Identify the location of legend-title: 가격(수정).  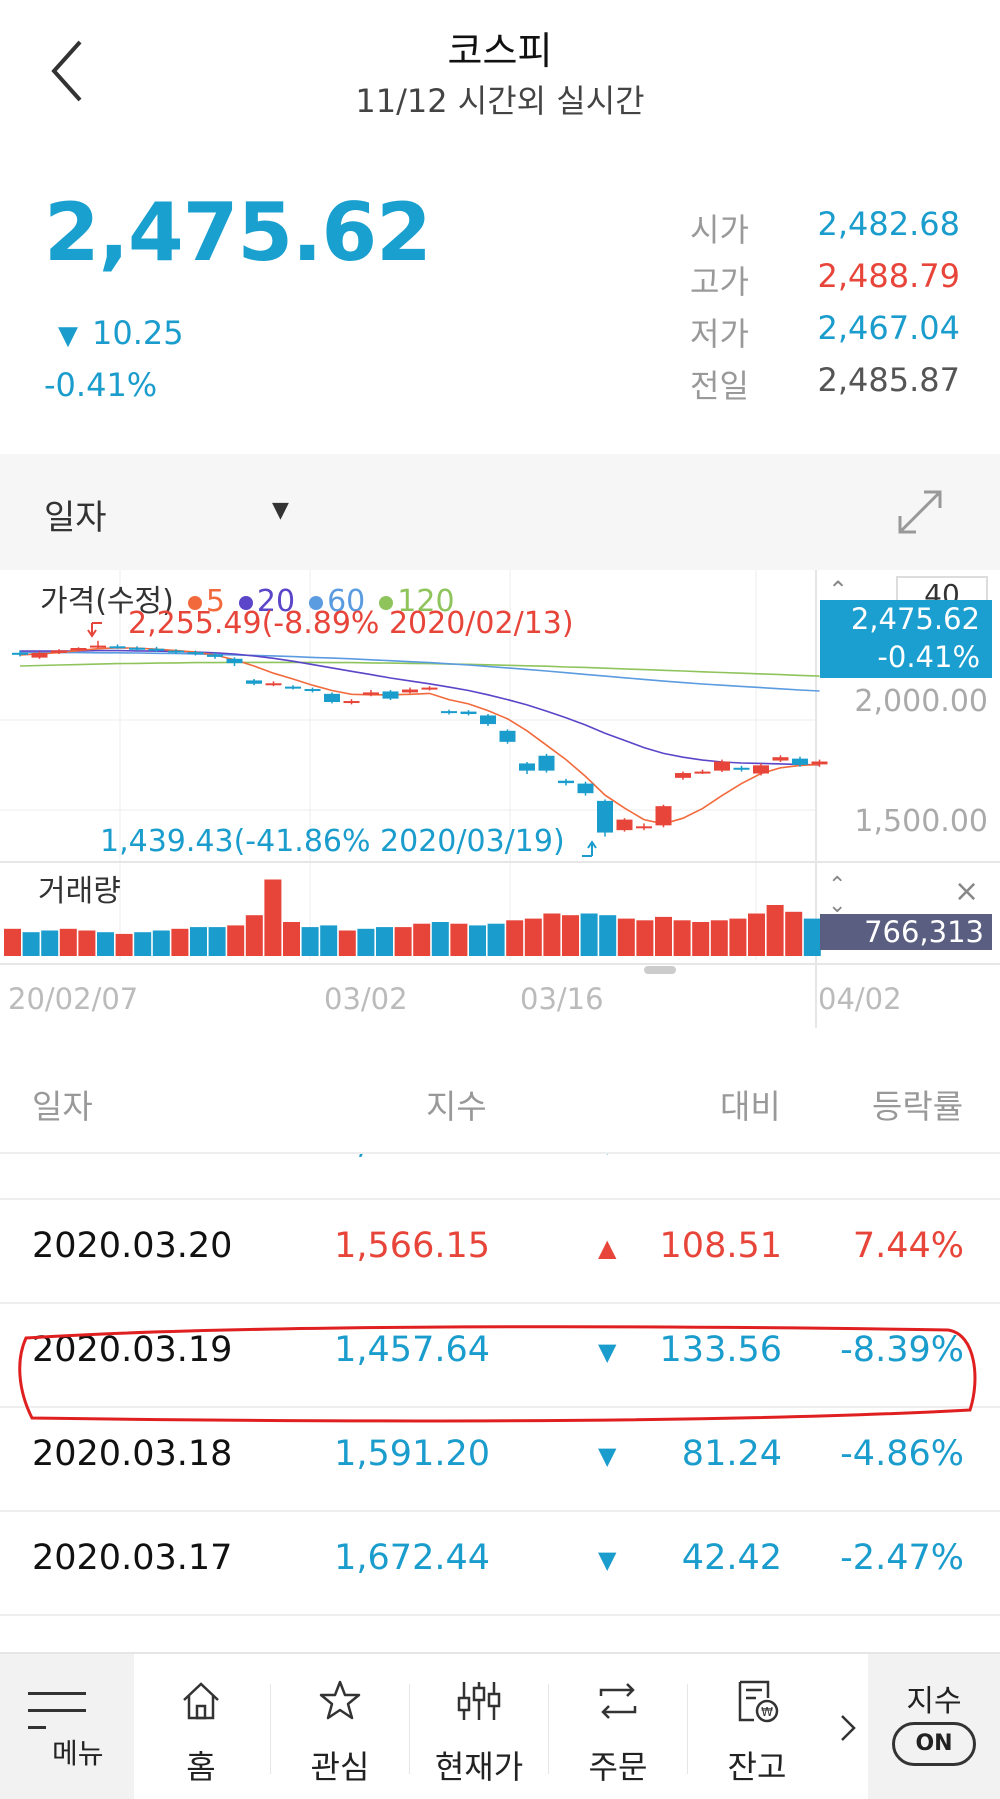
(107, 601).